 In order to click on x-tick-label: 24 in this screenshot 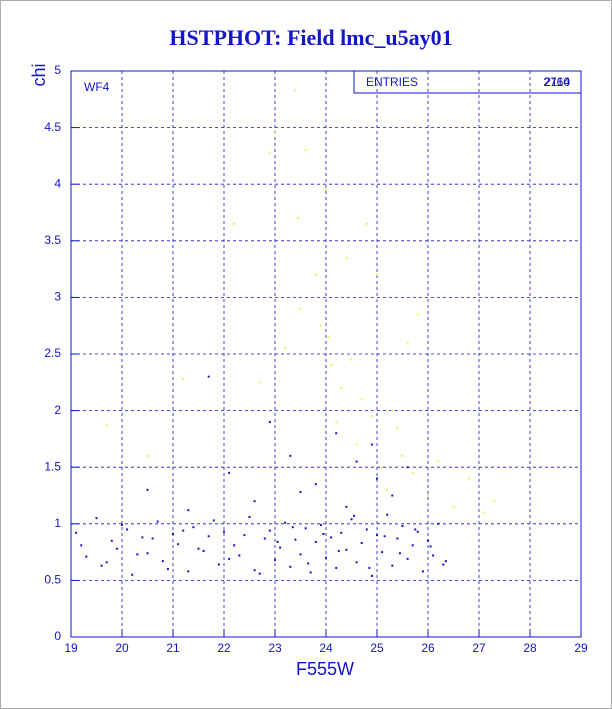, I will do `click(326, 648)`.